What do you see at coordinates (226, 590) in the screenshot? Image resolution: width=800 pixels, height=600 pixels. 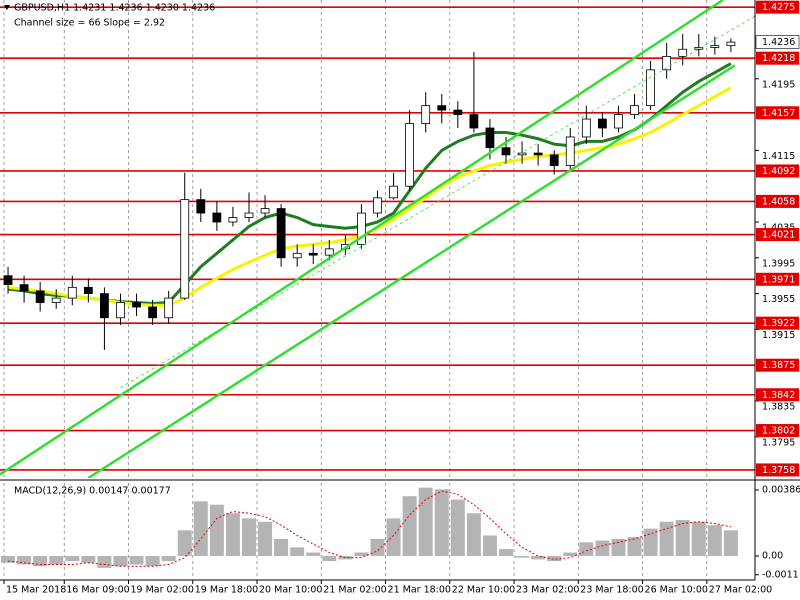 I see `x-tick-label: 19 Mar 18:00` at bounding box center [226, 590].